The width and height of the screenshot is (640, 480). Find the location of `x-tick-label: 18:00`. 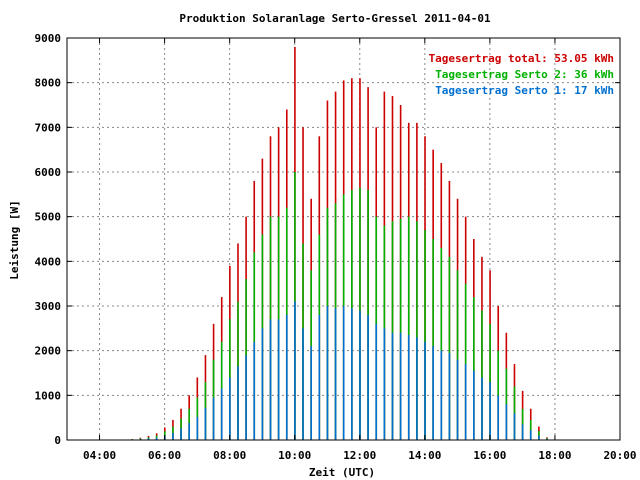

x-tick-label: 18:00 is located at coordinates (554, 455).